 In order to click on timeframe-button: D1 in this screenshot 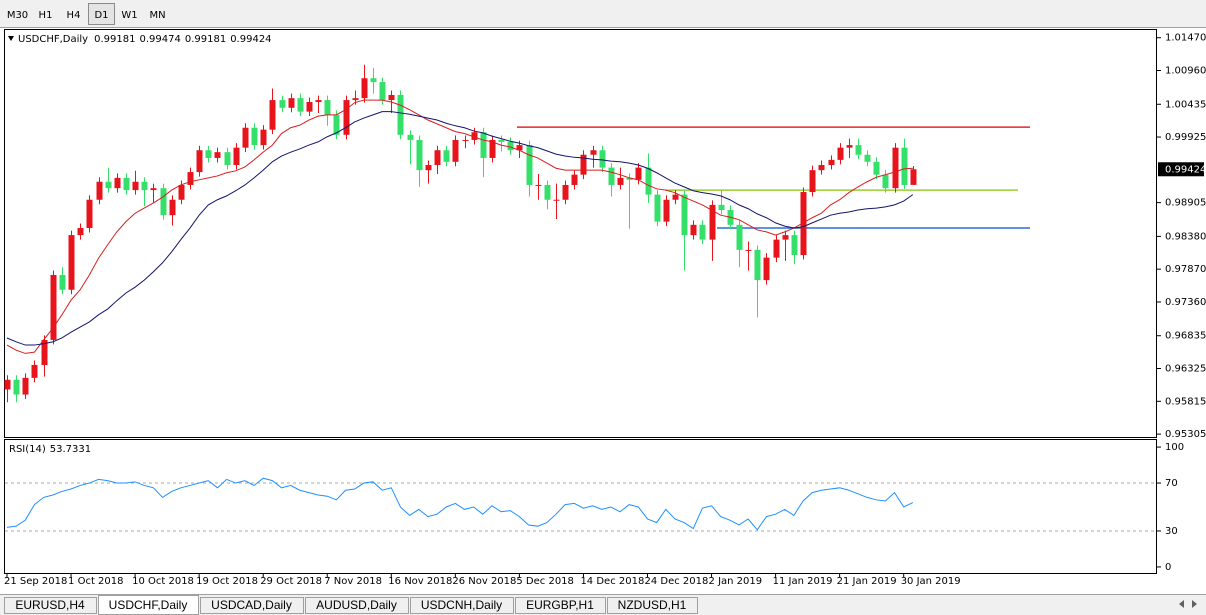, I will do `click(101, 14)`.